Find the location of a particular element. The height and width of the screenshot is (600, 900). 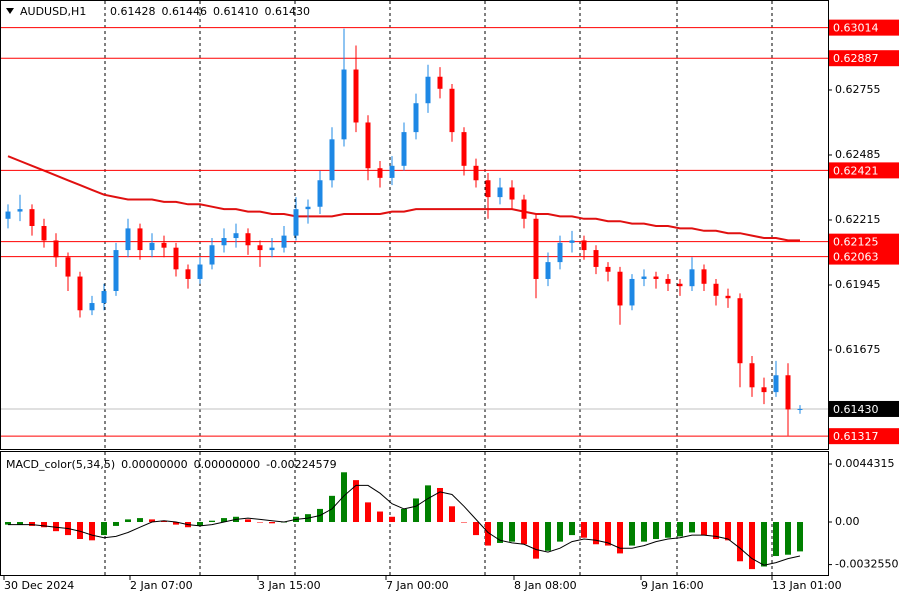

header-value: 0.61410 is located at coordinates (236, 11).